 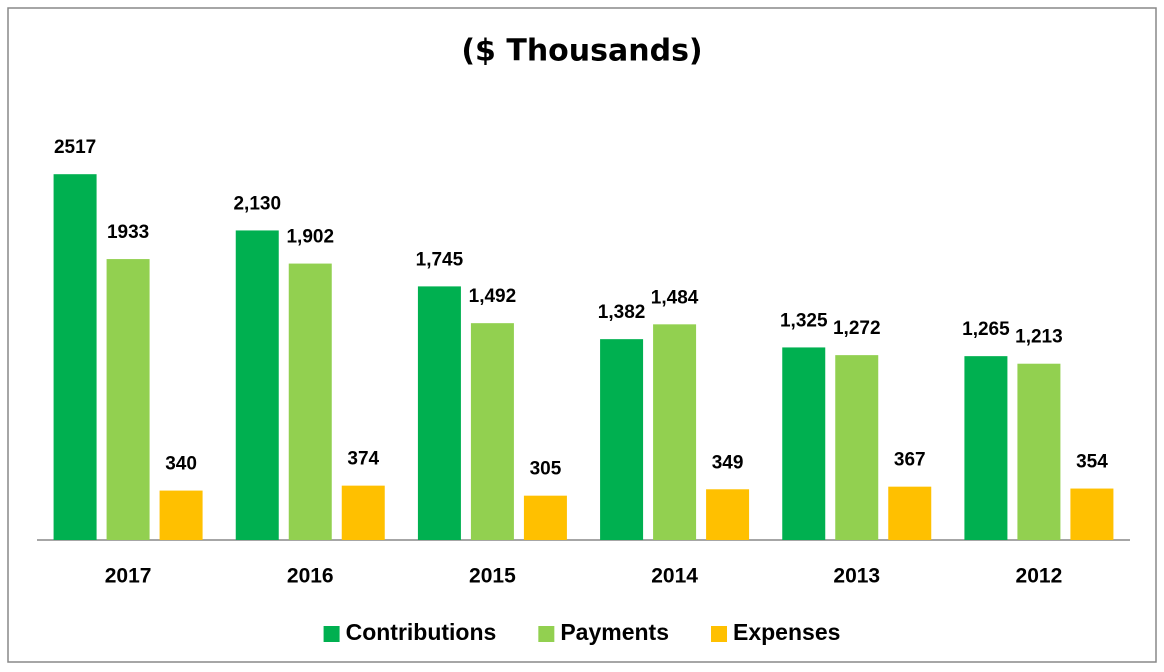 What do you see at coordinates (310, 576) in the screenshot?
I see `x-tick-label: 2016` at bounding box center [310, 576].